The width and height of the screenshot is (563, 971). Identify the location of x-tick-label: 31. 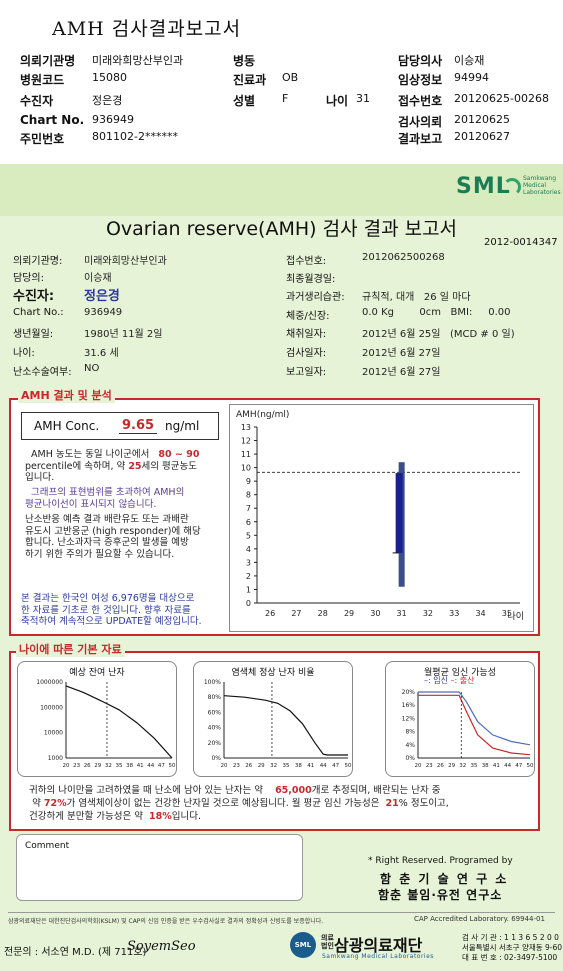
(402, 613).